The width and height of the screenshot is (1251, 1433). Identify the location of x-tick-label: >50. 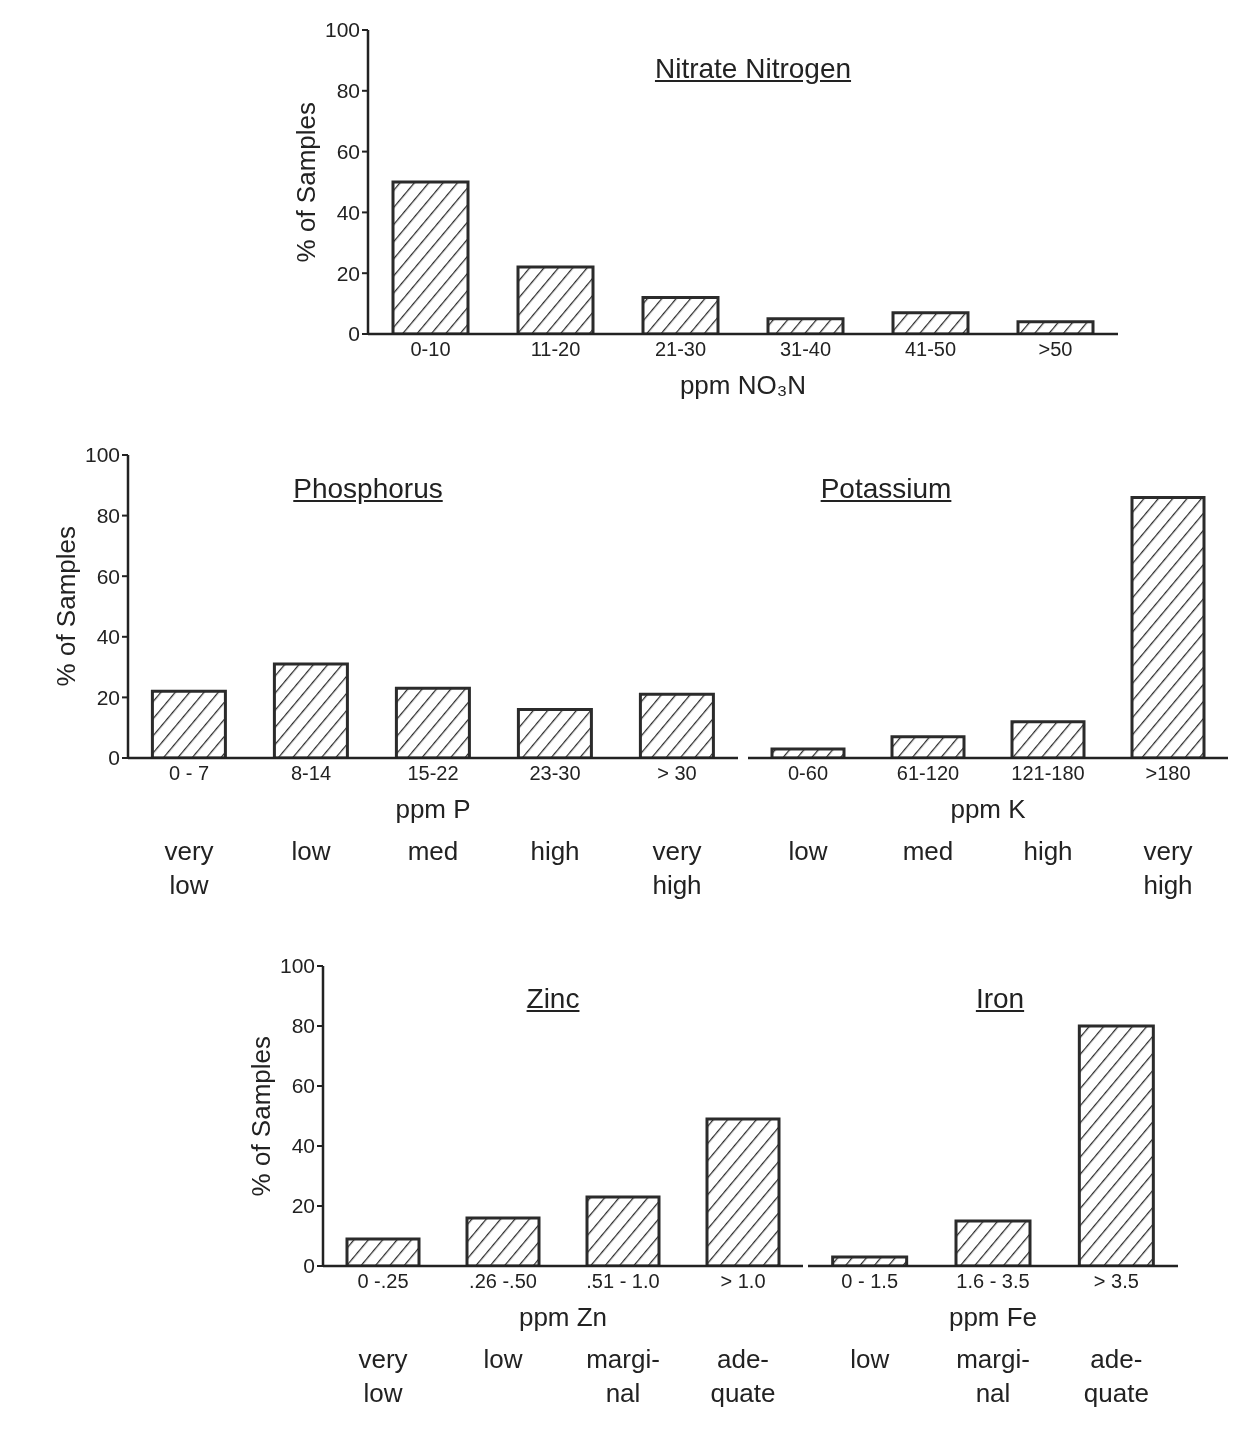
(1055, 349).